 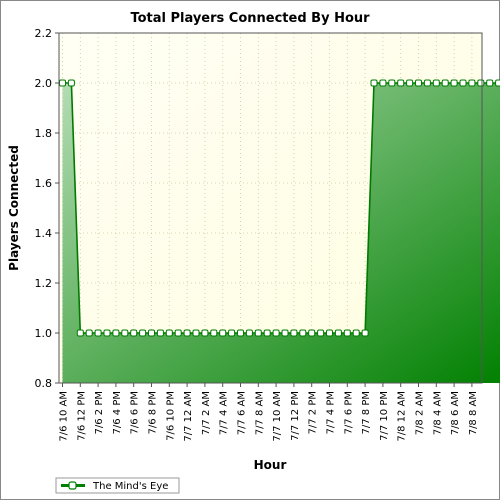 I want to click on y-tick-label: 2.0, so click(x=44, y=83).